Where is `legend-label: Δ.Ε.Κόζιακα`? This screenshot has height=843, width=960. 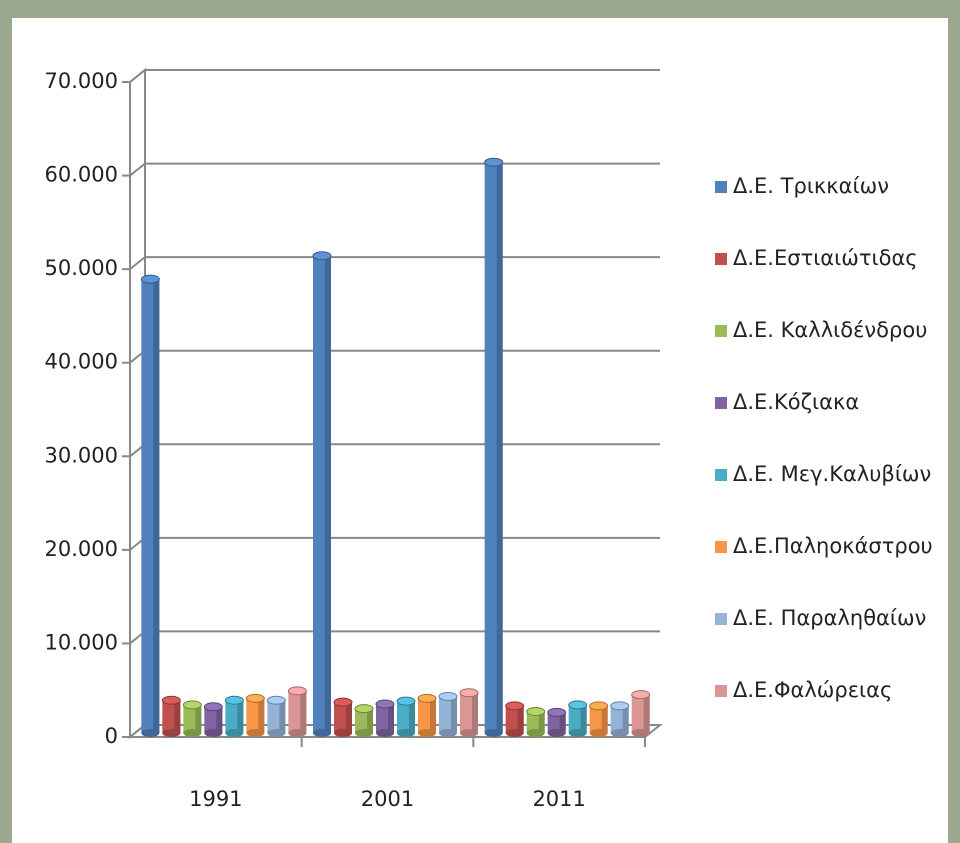
legend-label: Δ.Ε.Κόζιακα is located at coordinates (796, 402).